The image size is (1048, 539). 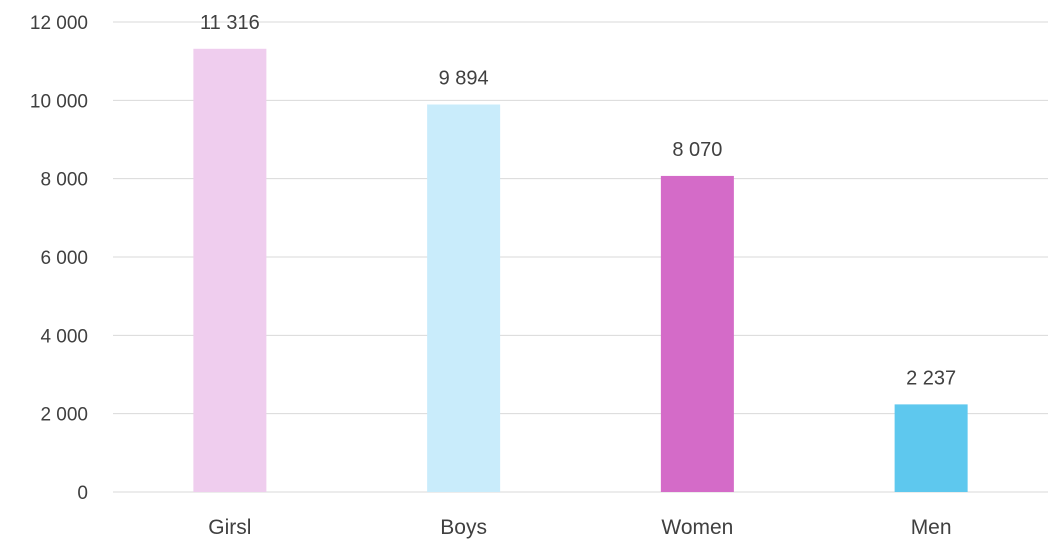 I want to click on x-tick-label: Girsl, so click(x=229, y=527).